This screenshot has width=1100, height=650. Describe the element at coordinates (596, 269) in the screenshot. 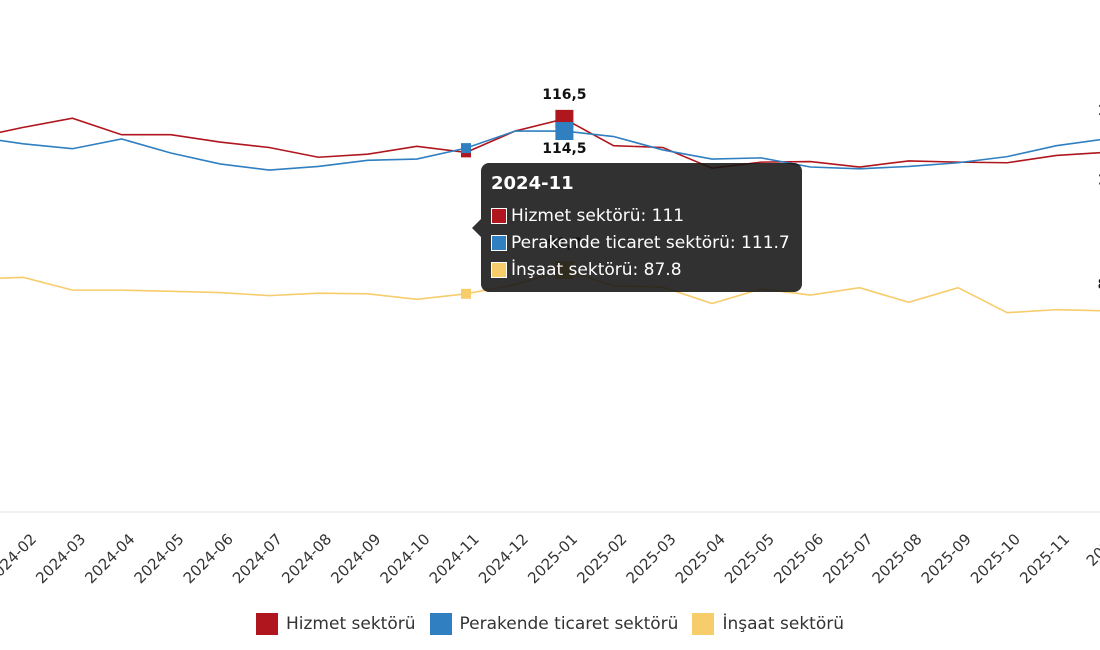

I see `tooltip-text-insaat: İnşaat sektörü: 87.8` at that location.